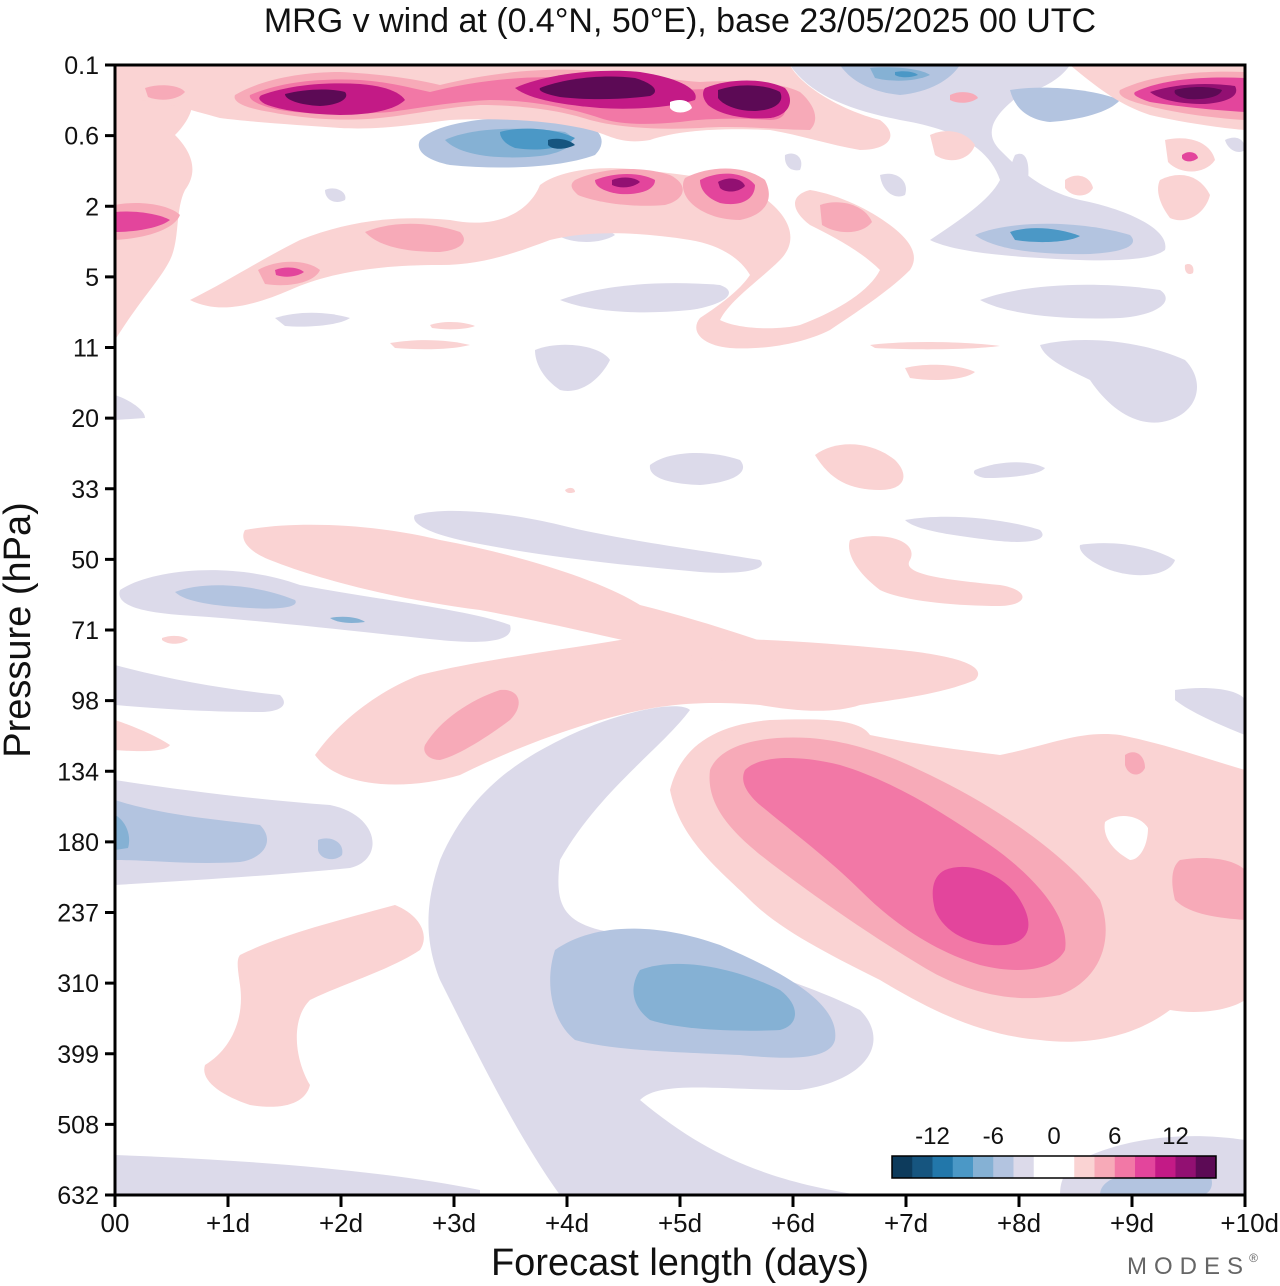 The image size is (1280, 1286). I want to click on colorbar-tick-label: 12, so click(1175, 1136).